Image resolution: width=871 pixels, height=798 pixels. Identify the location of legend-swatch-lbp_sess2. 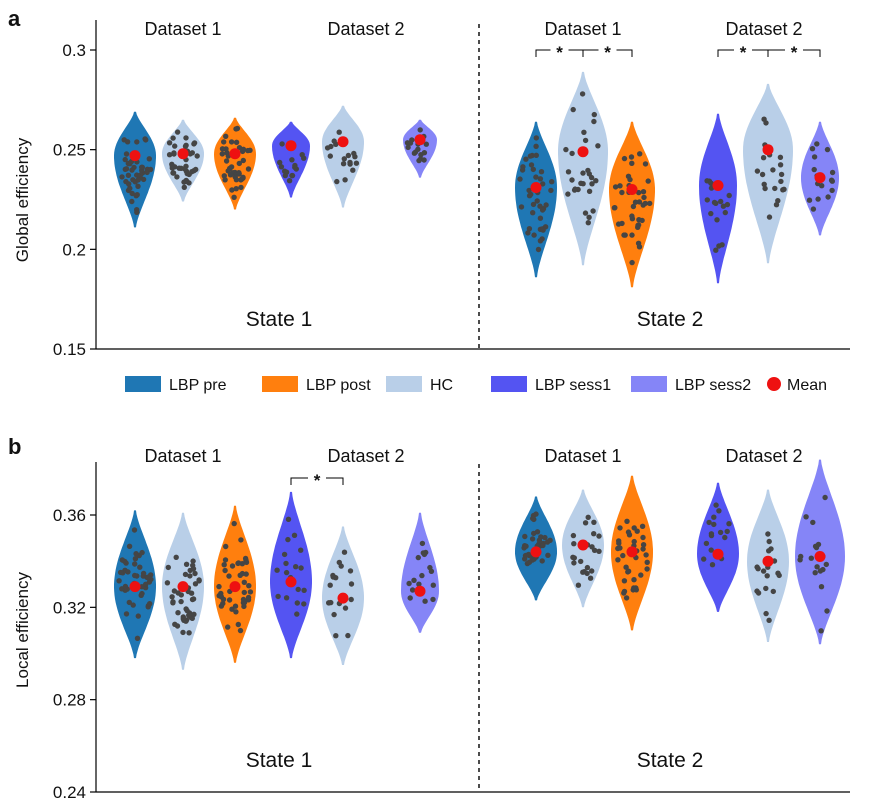
(649, 384).